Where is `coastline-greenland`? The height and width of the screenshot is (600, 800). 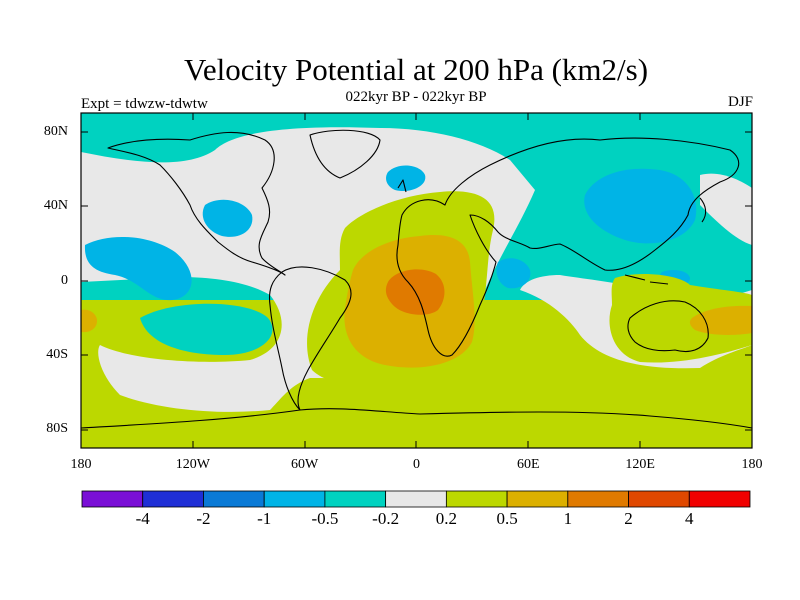
coastline-greenland is located at coordinates (345, 154).